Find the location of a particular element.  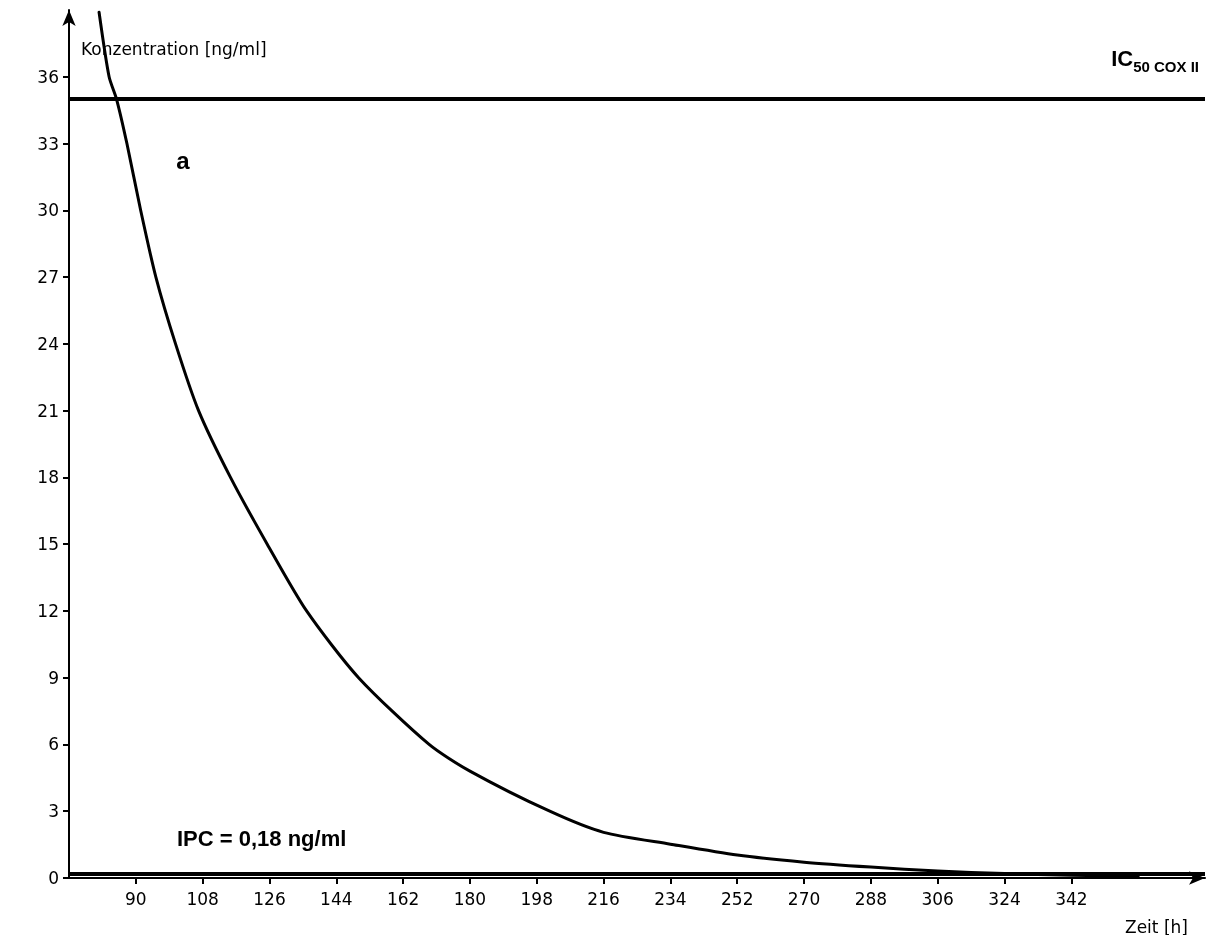

y-tick-label: 30 is located at coordinates (48, 210).